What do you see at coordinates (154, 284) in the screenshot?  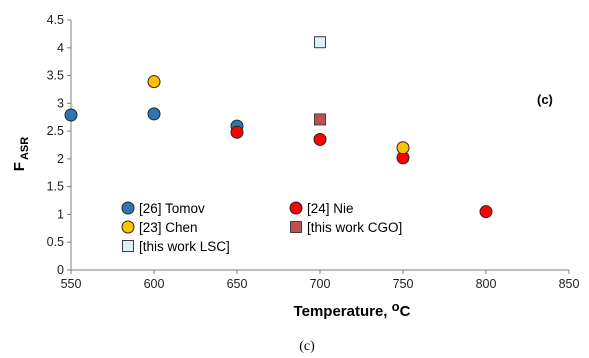 I see `x-tick-label: 600` at bounding box center [154, 284].